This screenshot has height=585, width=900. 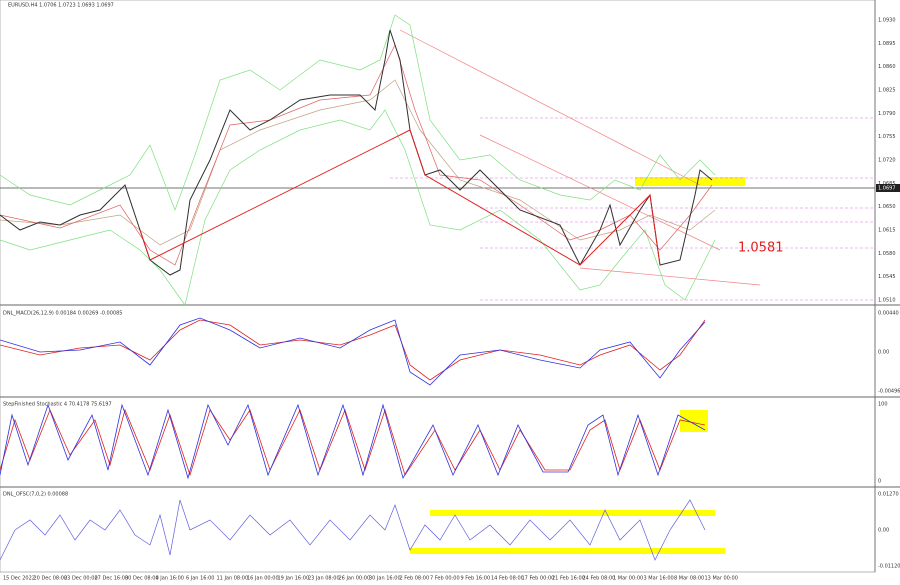 I want to click on price-tick-label: 1.0860, so click(x=887, y=67).